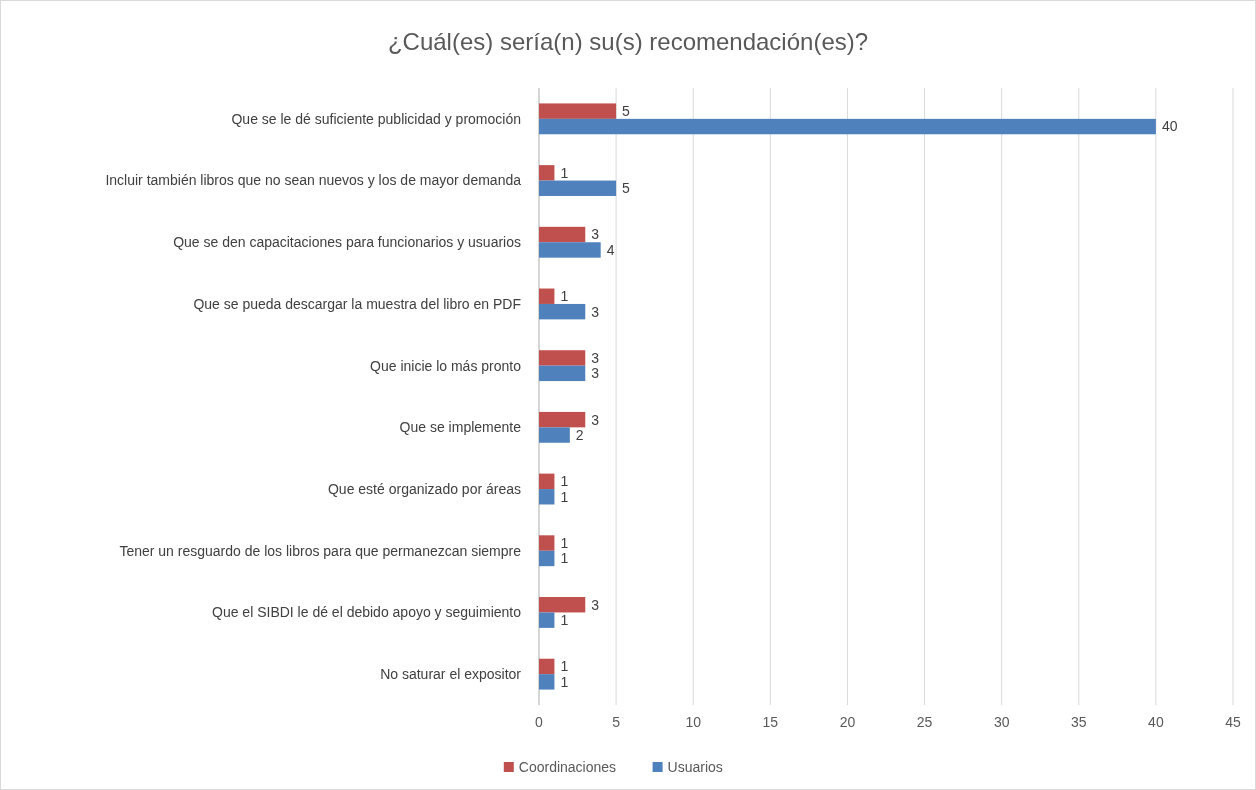  What do you see at coordinates (539, 722) in the screenshot?
I see `x-tick-label: 0` at bounding box center [539, 722].